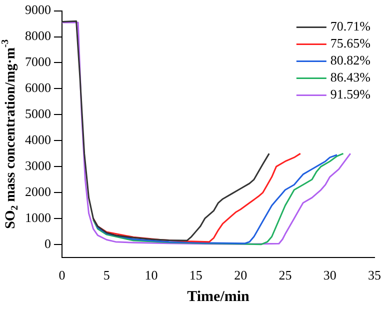 The height and width of the screenshot is (309, 384). I want to click on x-tick-label: 20, so click(241, 275).